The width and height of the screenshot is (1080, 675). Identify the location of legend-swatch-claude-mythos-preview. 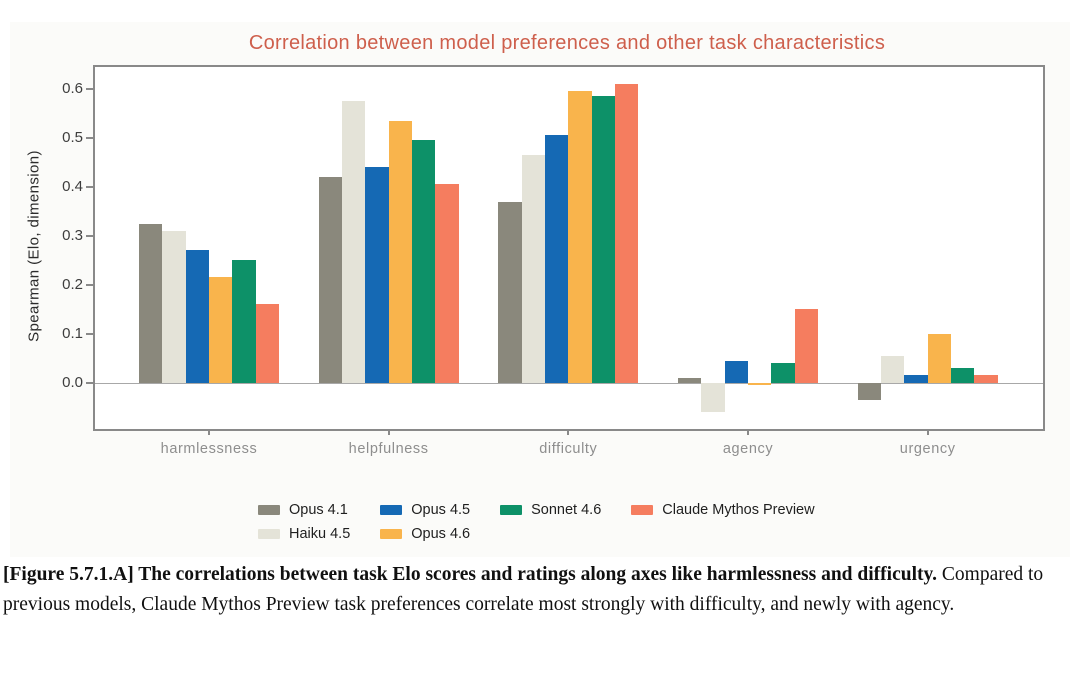
(642, 510).